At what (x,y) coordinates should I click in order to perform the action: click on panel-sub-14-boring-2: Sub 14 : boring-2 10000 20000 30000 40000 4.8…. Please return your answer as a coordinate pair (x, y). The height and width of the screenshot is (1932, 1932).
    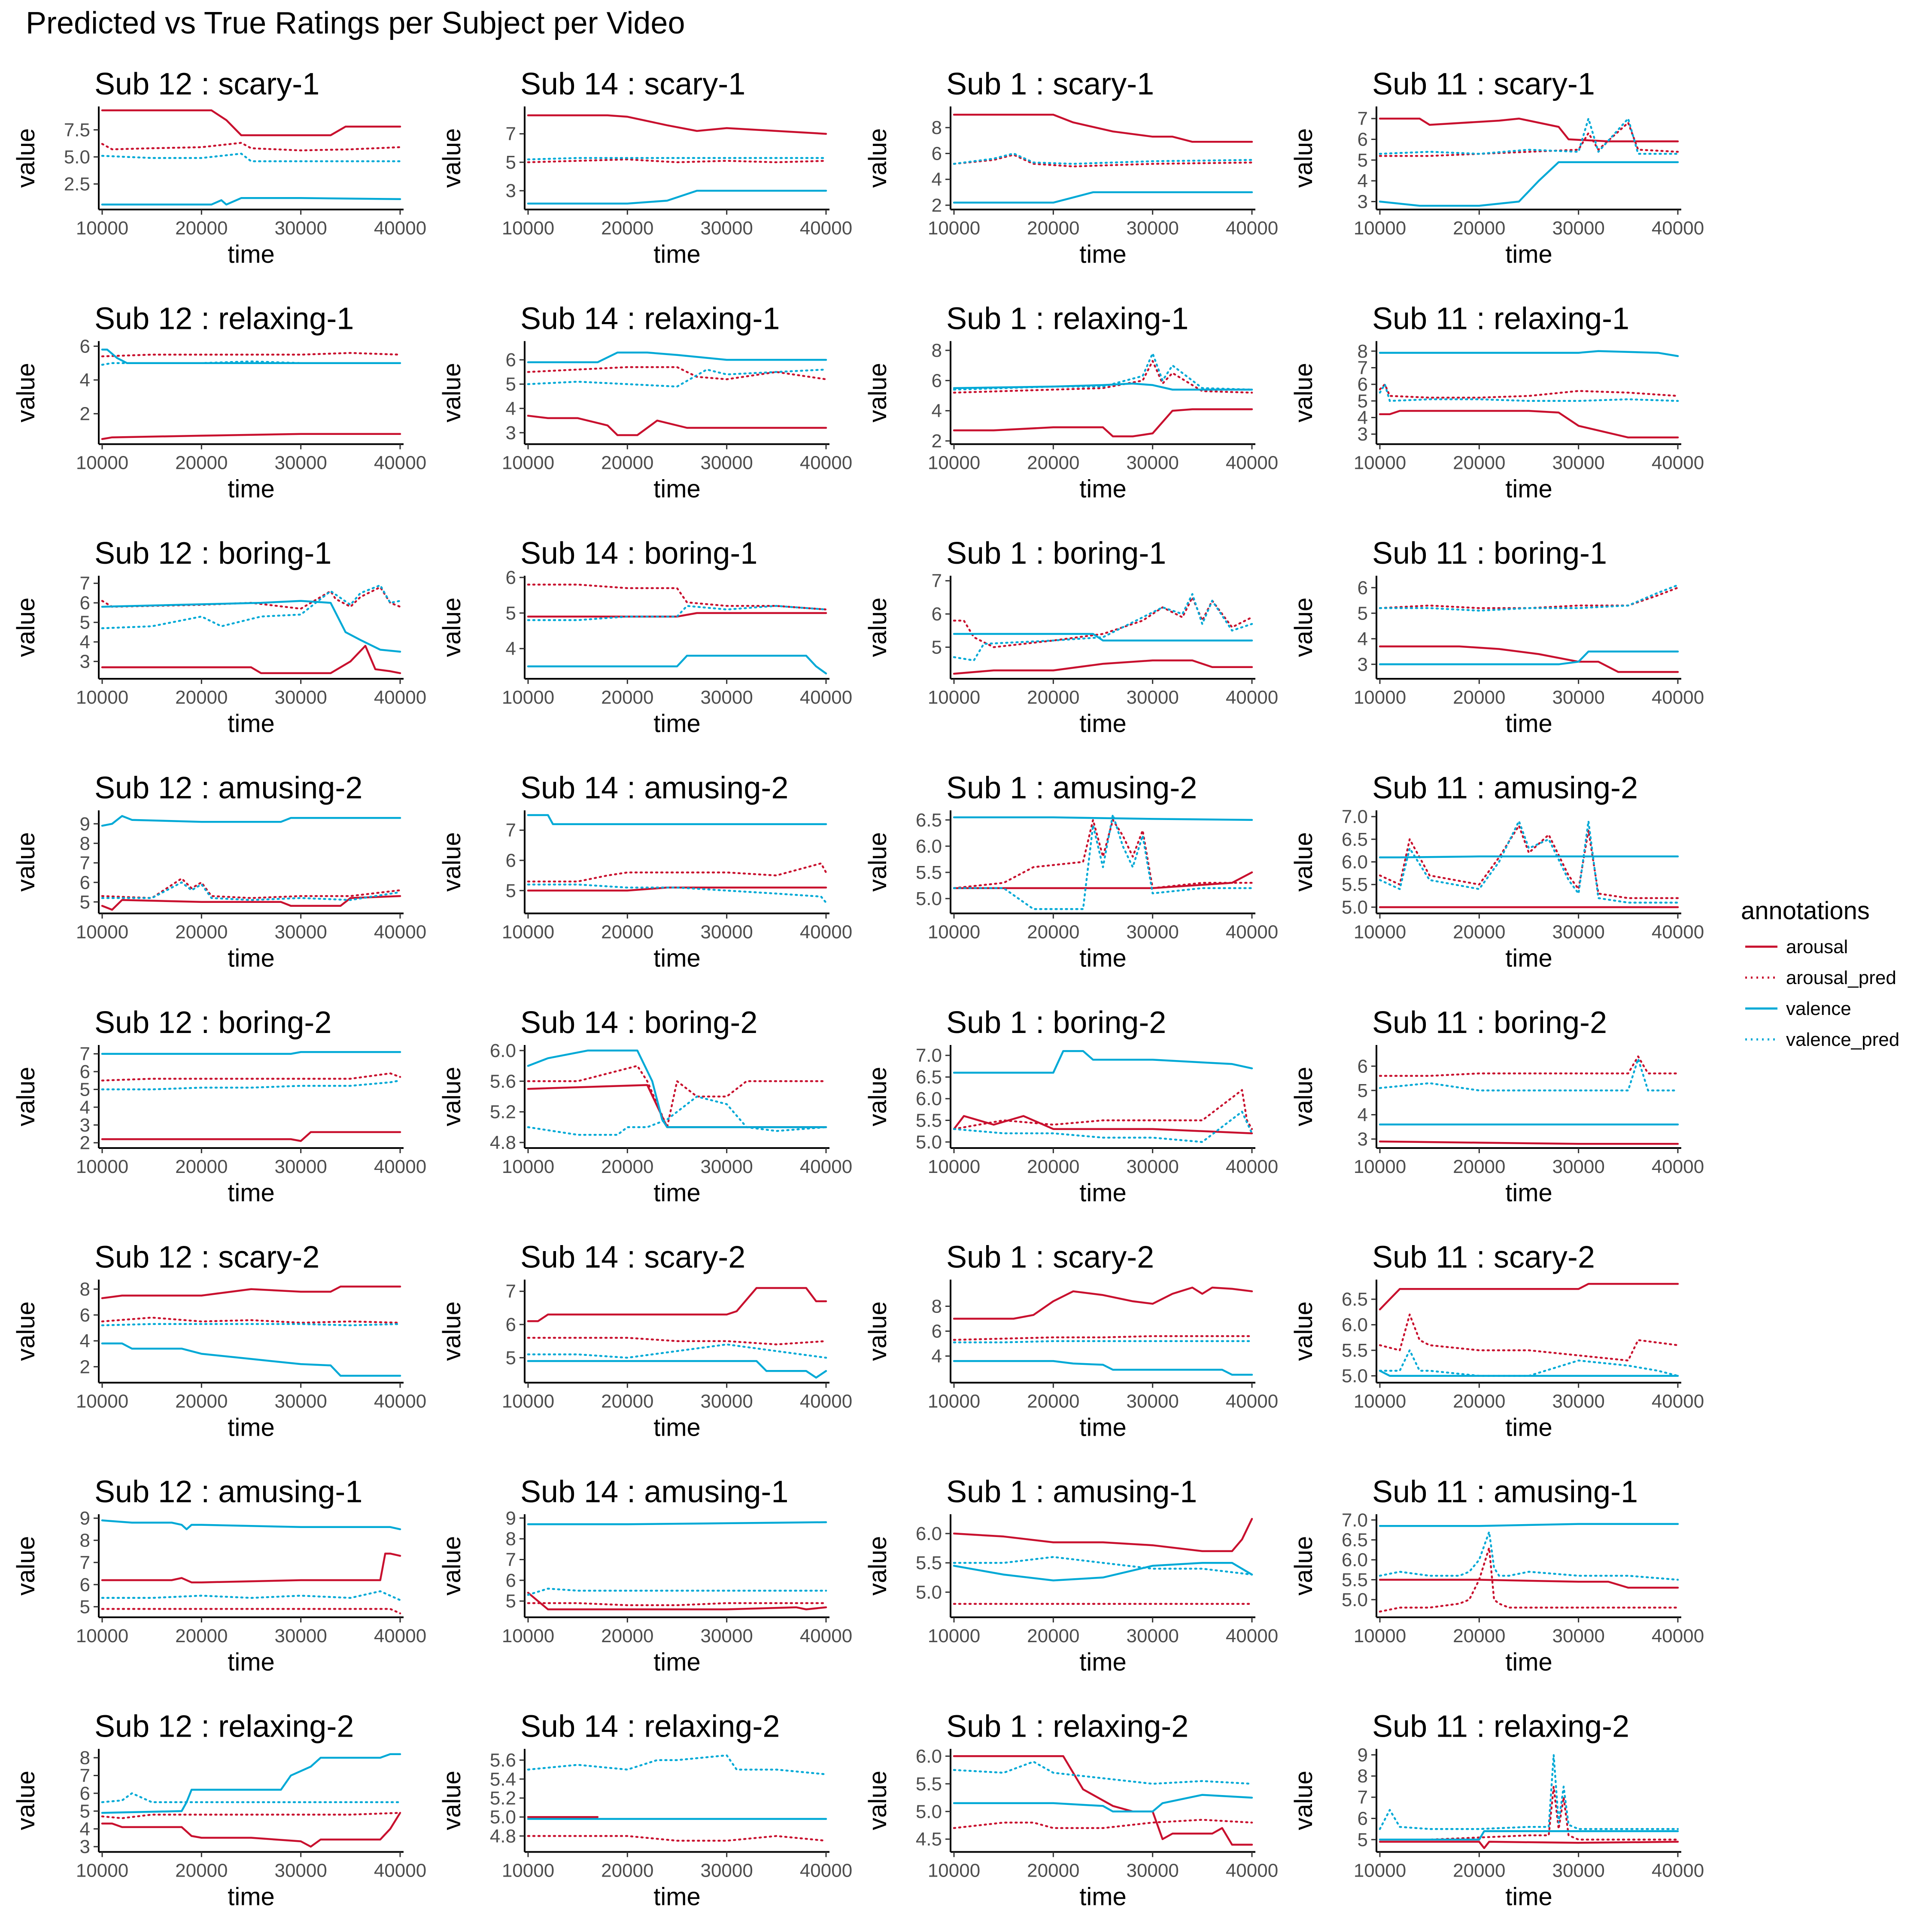
    Looking at the image, I should click on (645, 1106).